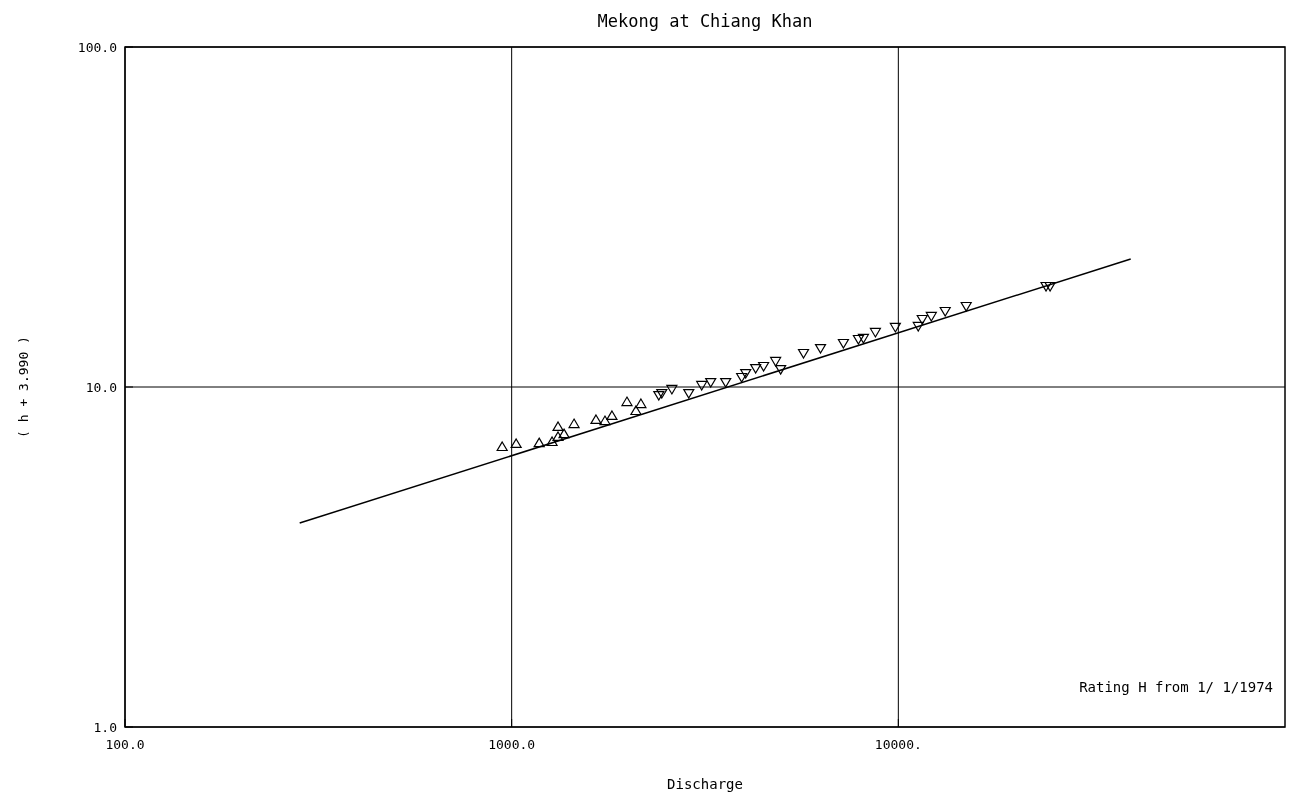  What do you see at coordinates (23, 387) in the screenshot?
I see `y-axis-title: ( h + 3.990 )` at bounding box center [23, 387].